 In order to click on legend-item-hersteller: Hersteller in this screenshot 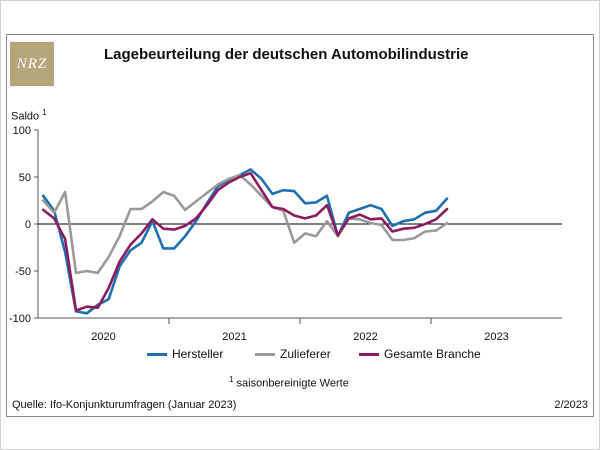, I will do `click(185, 354)`.